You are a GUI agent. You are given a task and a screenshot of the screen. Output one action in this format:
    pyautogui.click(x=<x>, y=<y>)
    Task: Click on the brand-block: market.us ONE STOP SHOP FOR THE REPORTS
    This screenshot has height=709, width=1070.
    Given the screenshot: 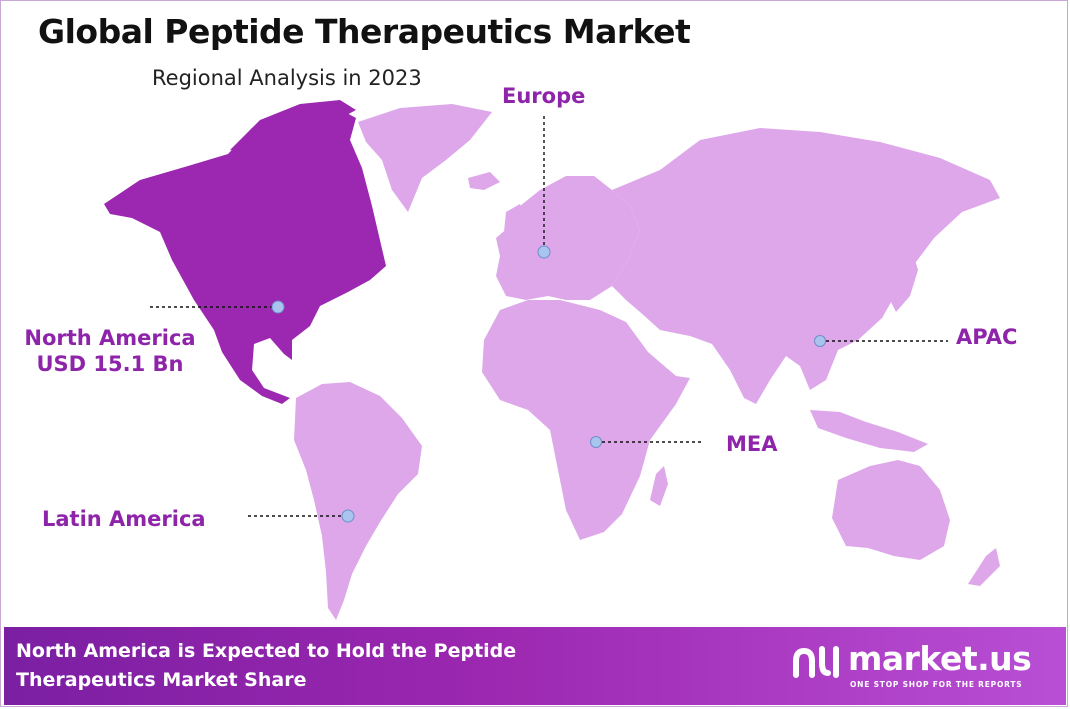 What is the action you would take?
    pyautogui.click(x=925, y=668)
    